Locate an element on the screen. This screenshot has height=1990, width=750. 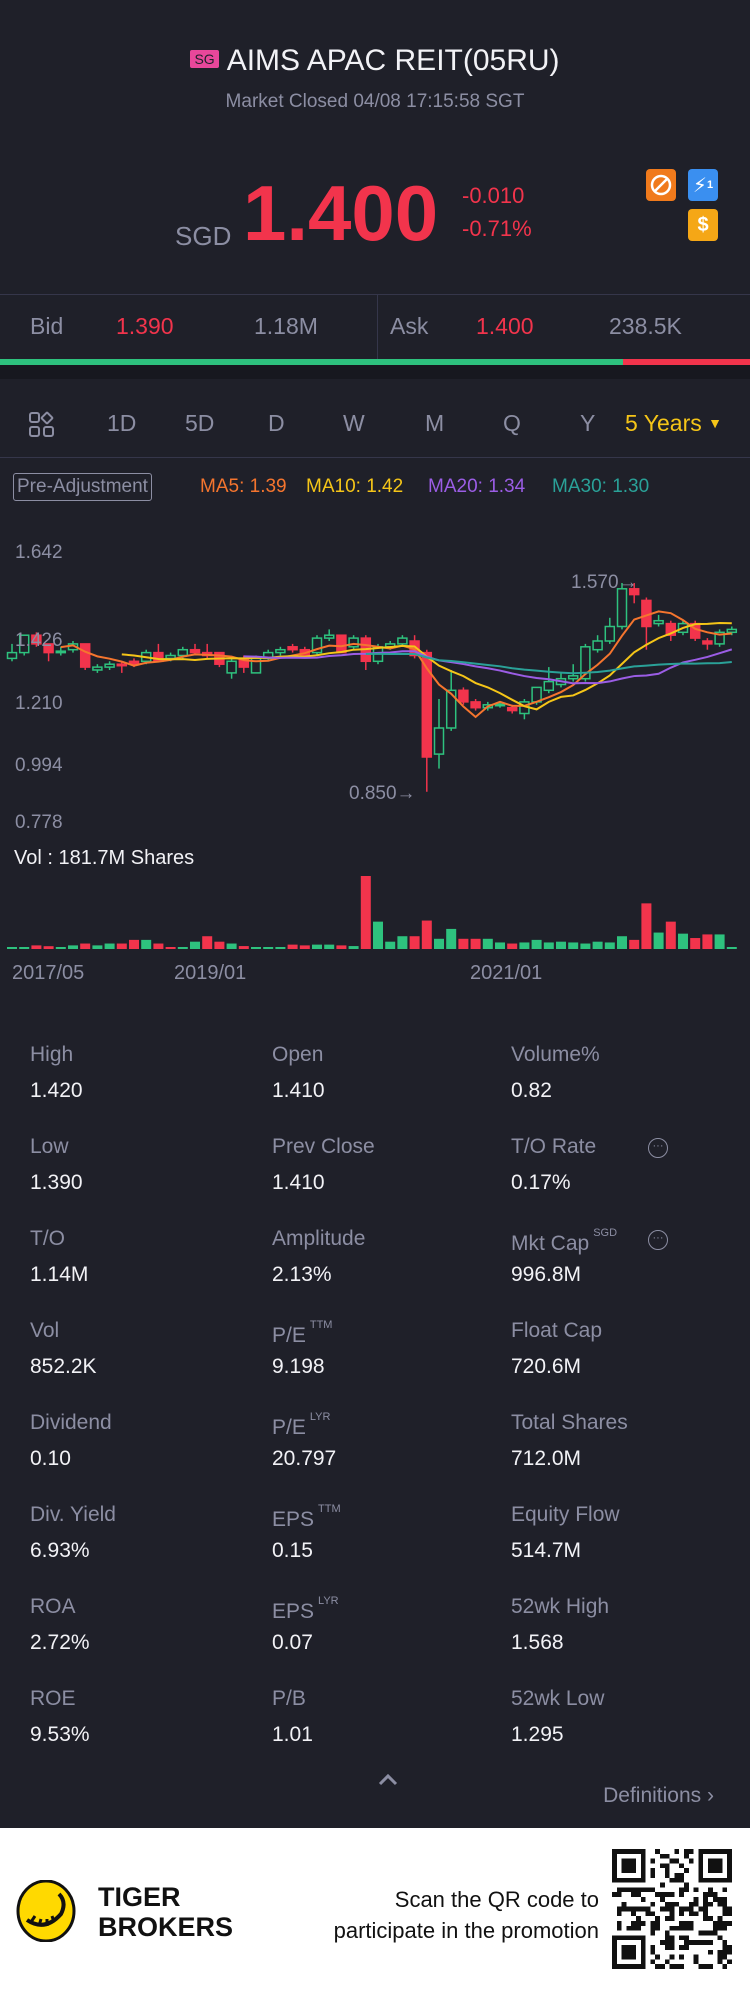
chart-type-menu-icon is located at coordinates (42, 427).